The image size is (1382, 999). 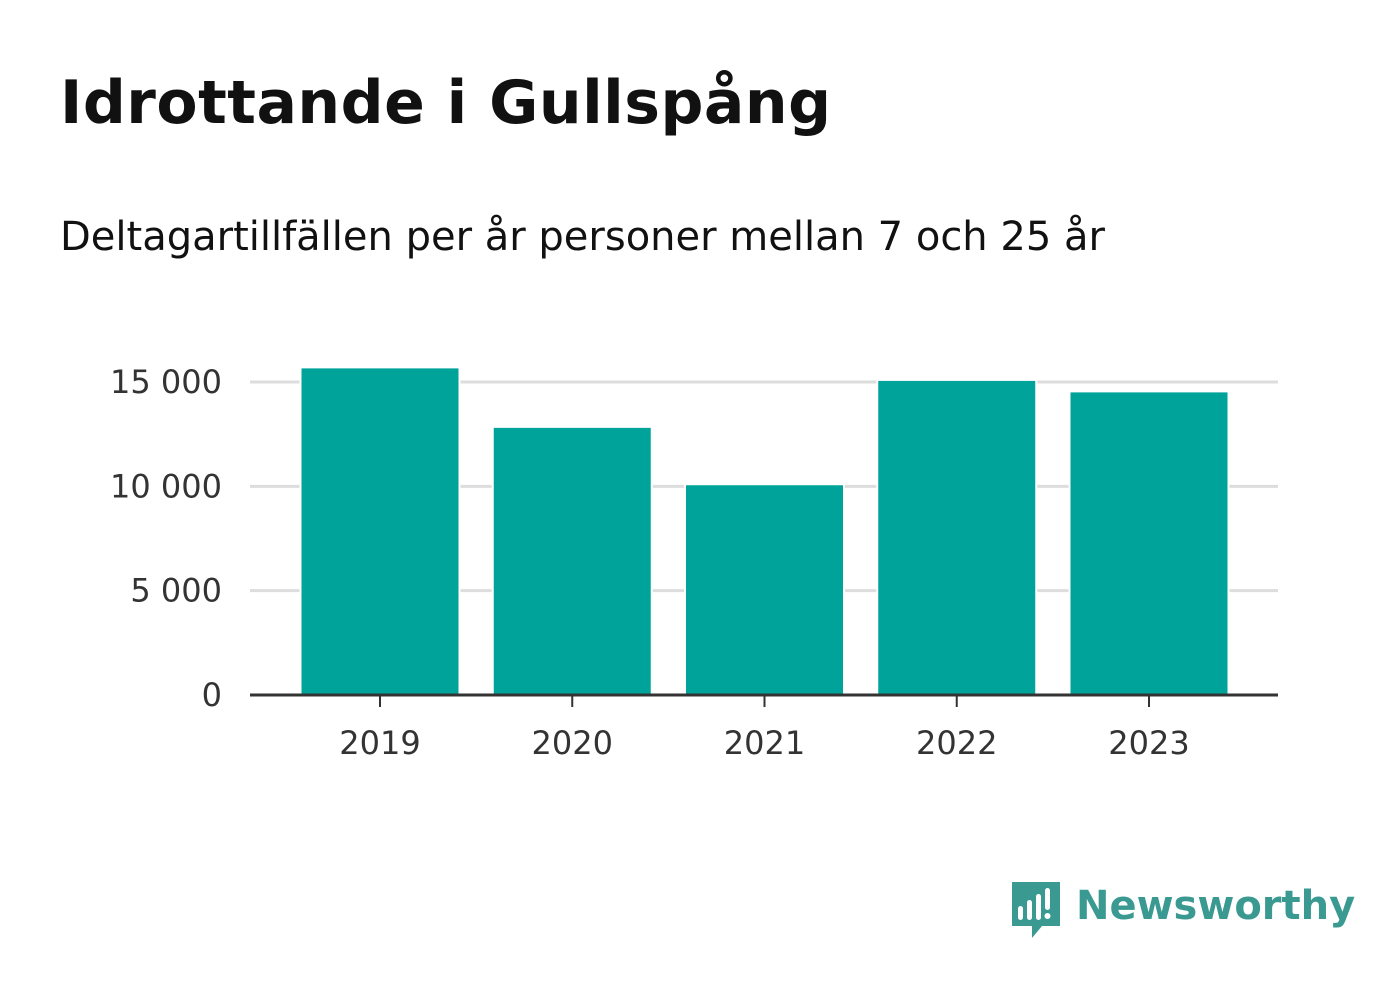 What do you see at coordinates (166, 486) in the screenshot?
I see `y-tick-label: 10 000` at bounding box center [166, 486].